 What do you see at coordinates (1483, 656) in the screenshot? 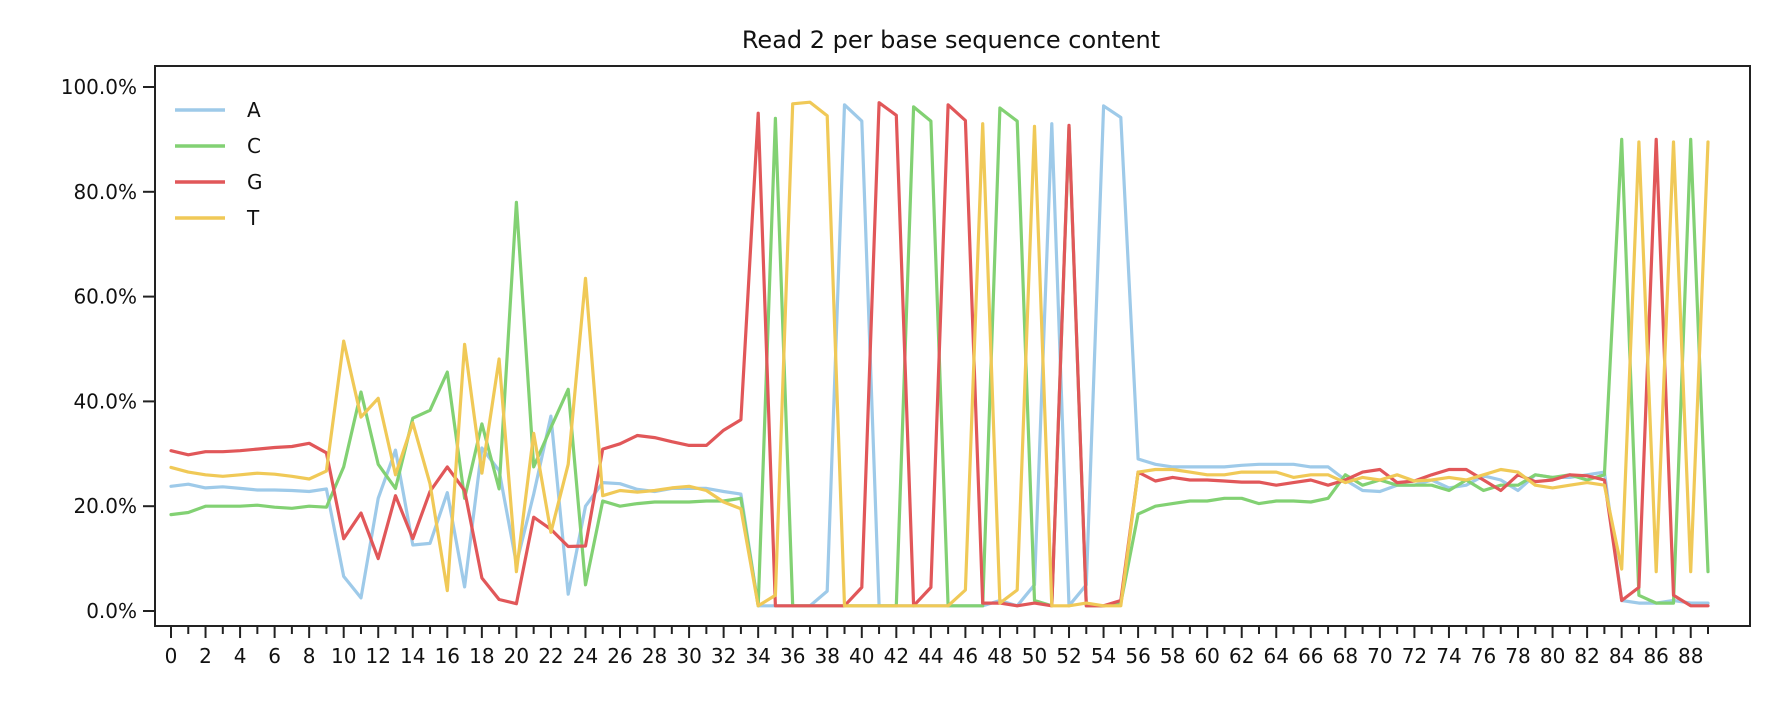
I see `x-tick-label: 76` at bounding box center [1483, 656].